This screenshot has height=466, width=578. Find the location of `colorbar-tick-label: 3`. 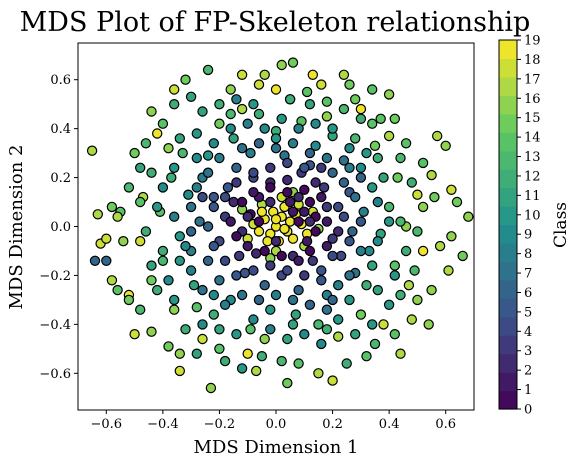

colorbar-tick-label: 3 is located at coordinates (528, 351).